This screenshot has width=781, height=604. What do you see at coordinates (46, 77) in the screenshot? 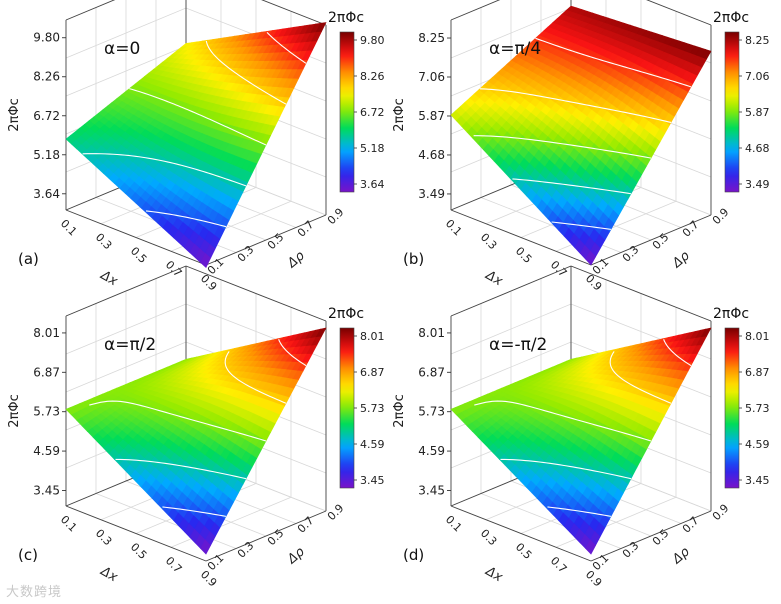
I see `z-tick-label: 8.26` at bounding box center [46, 77].